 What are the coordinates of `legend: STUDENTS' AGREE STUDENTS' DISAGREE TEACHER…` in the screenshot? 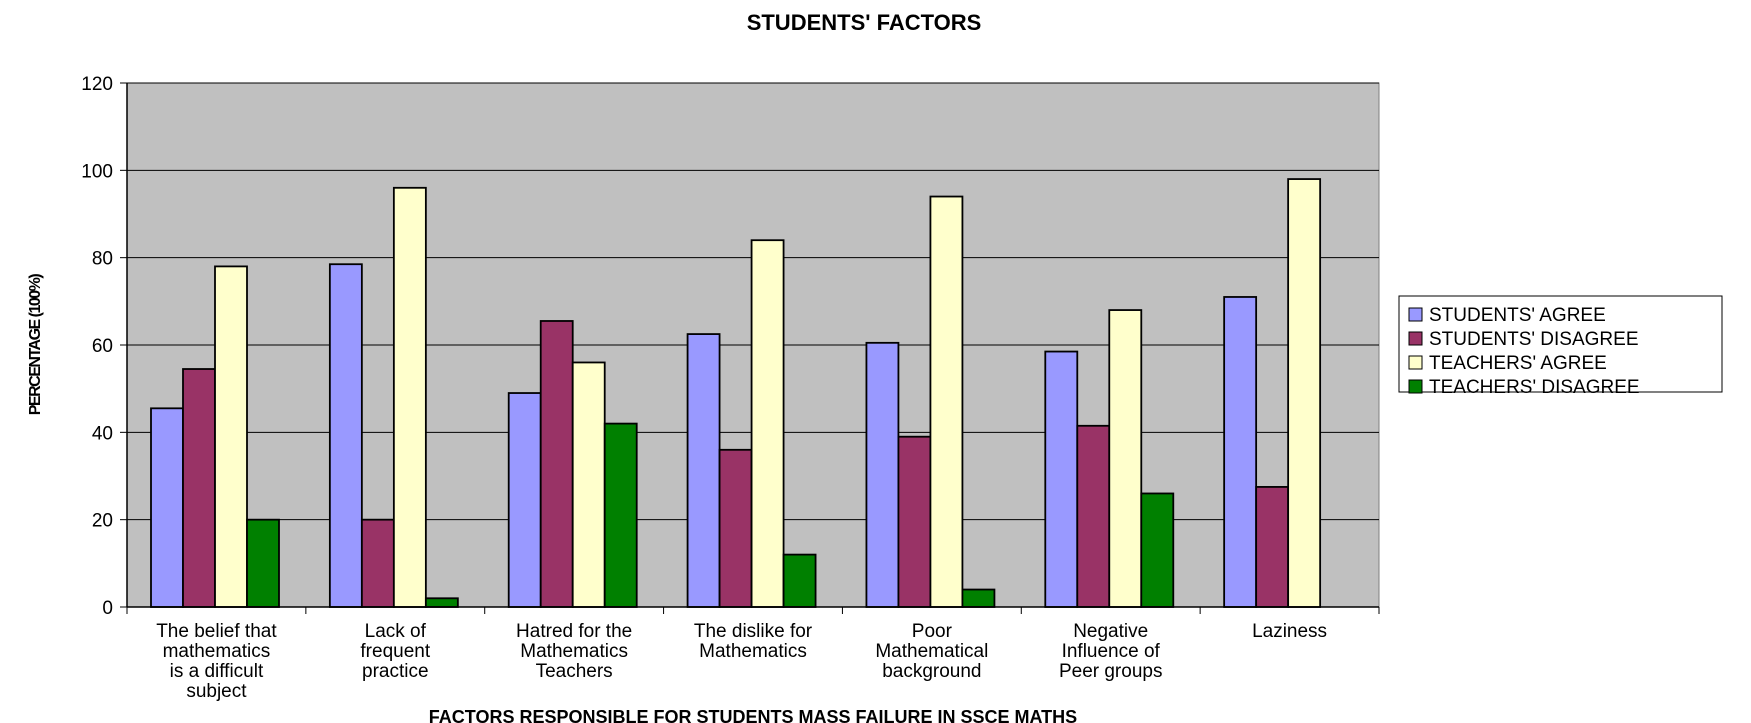 It's located at (1560, 346).